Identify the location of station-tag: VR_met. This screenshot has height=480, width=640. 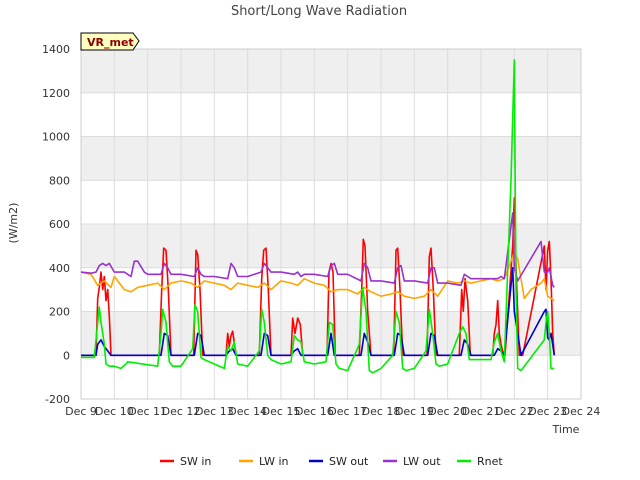
(110, 41).